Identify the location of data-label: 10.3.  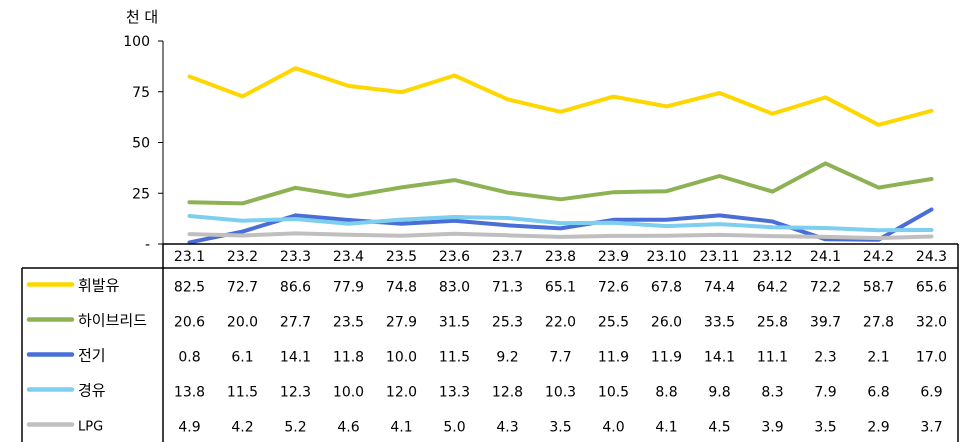
(560, 393).